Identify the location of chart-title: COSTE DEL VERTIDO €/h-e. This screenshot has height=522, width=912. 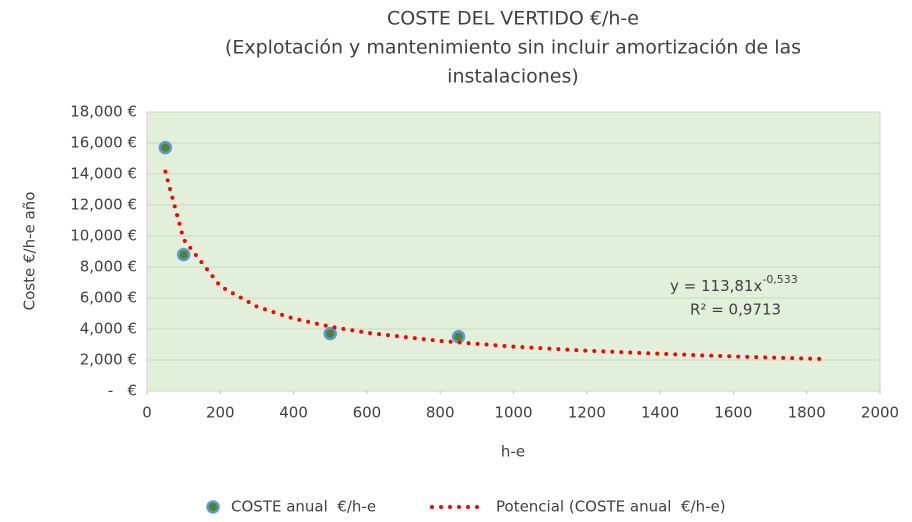
(513, 19).